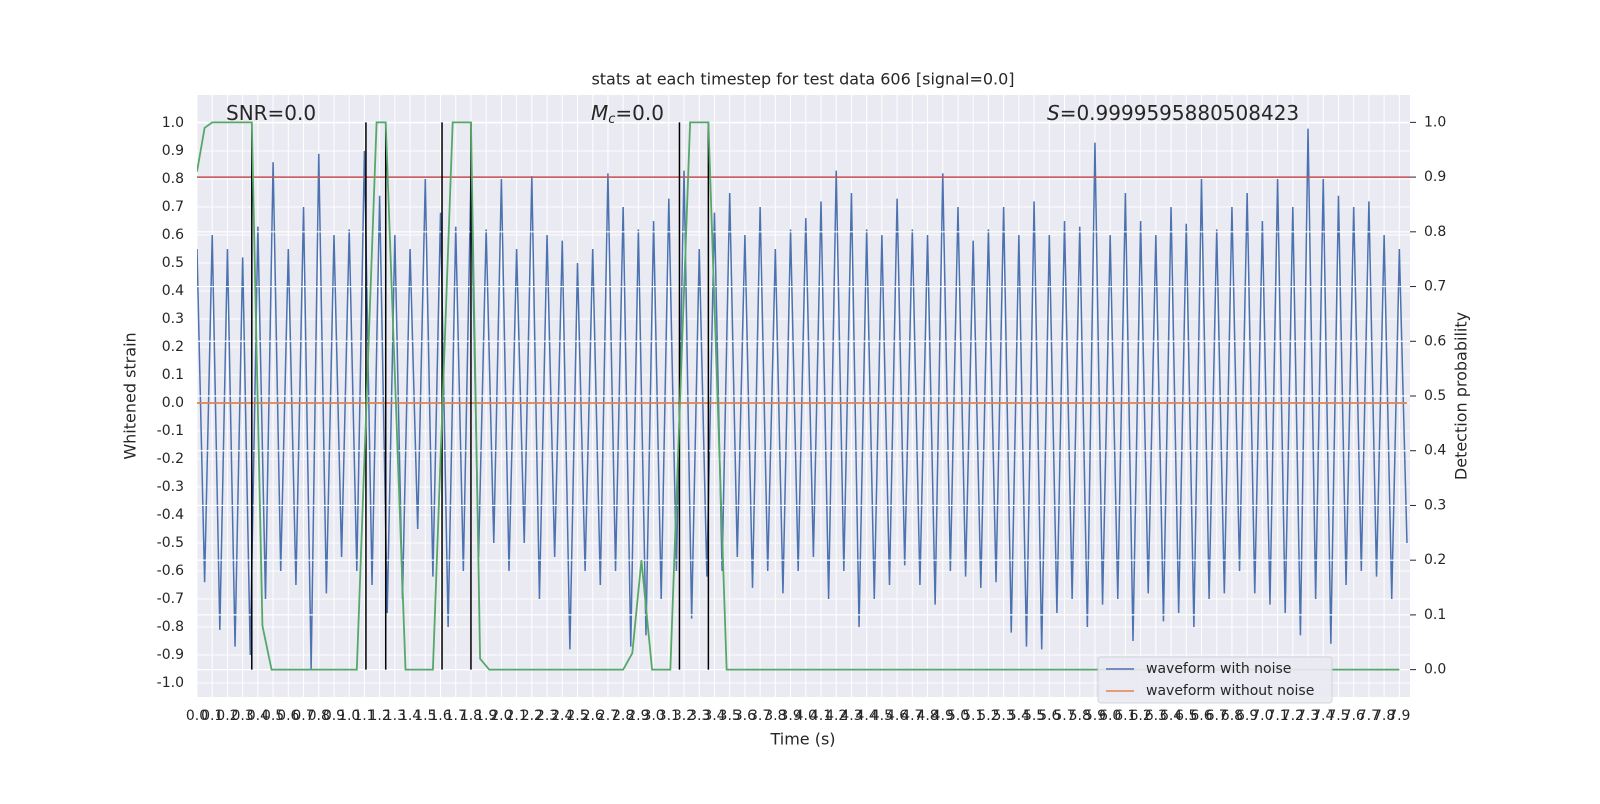  Describe the element at coordinates (130, 395) in the screenshot. I see `y-axis-label: Whitened strain` at that location.